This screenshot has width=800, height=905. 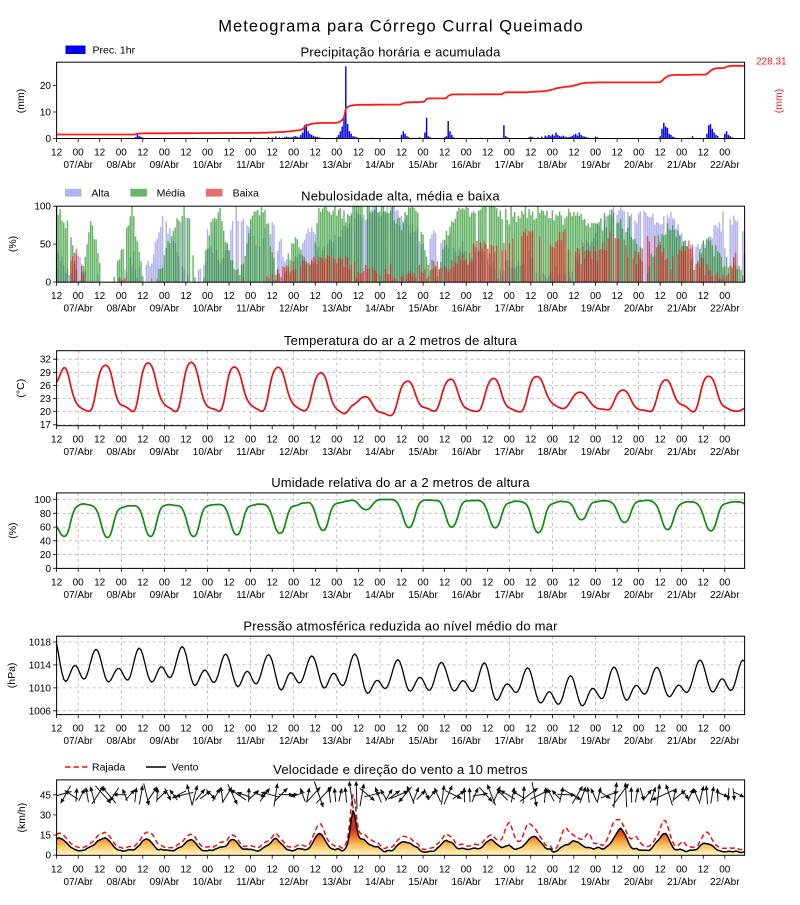 I want to click on svg-text: 17, so click(x=46, y=425).